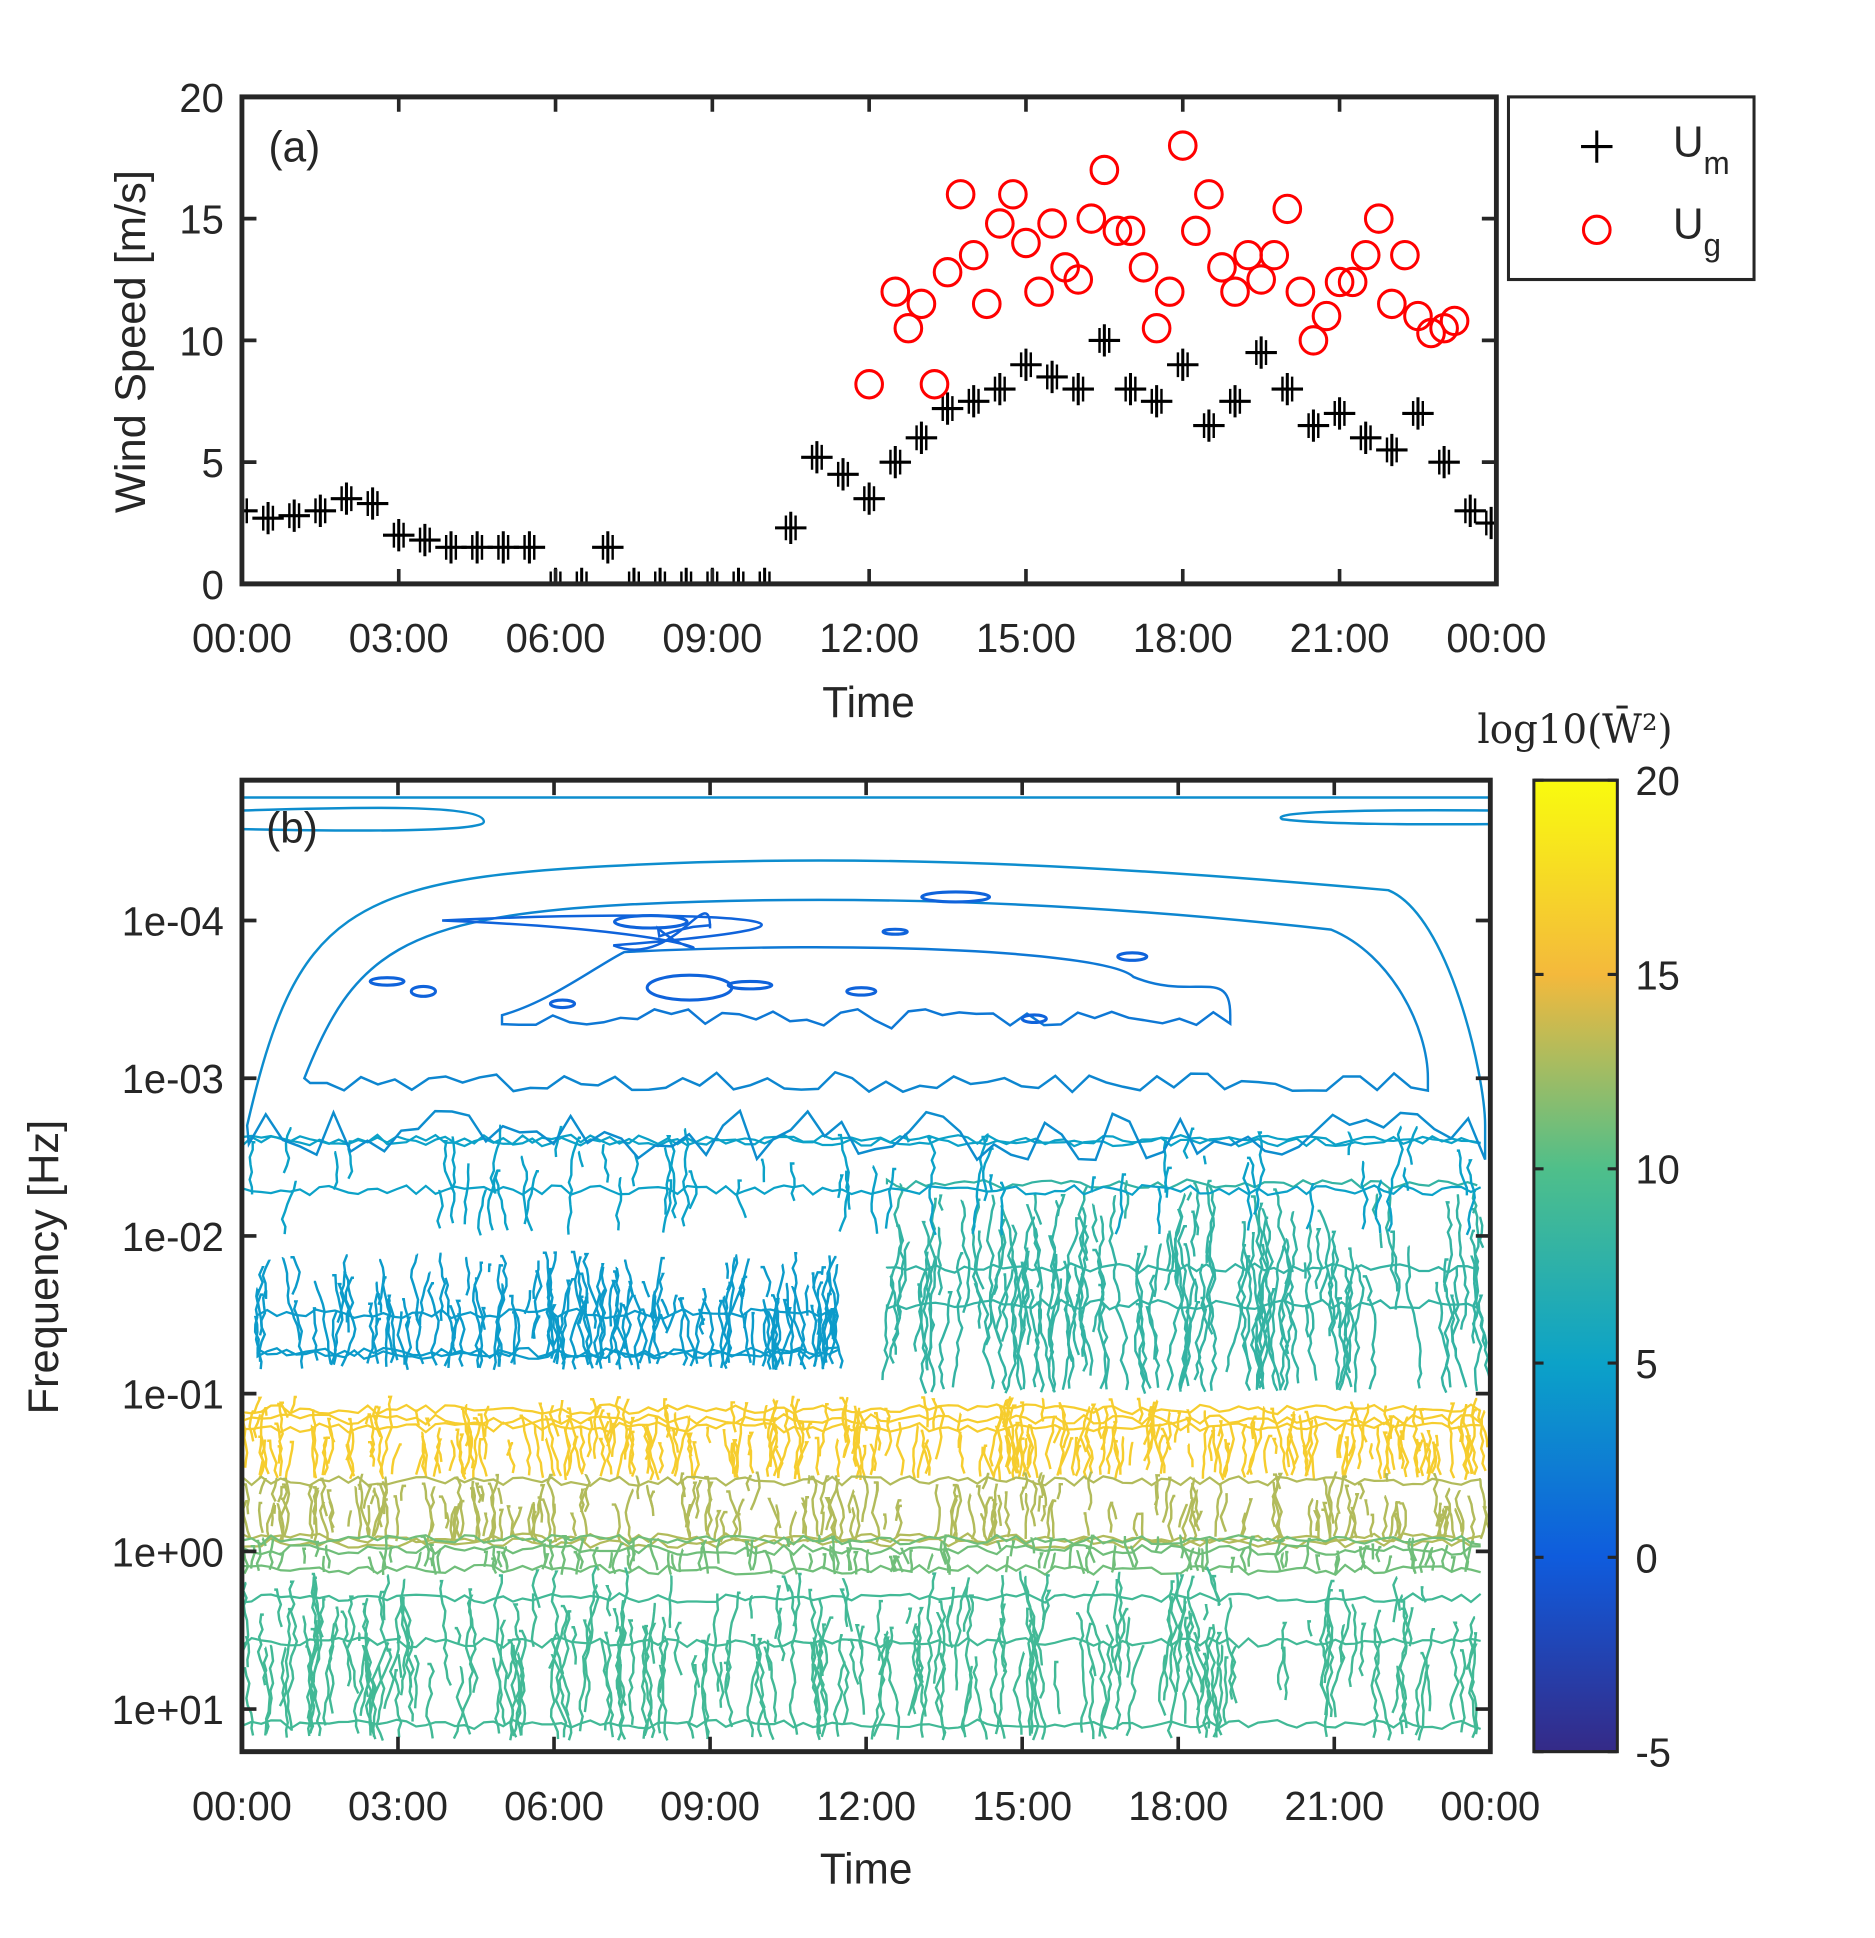  Describe the element at coordinates (710, 1805) in the screenshot. I see `x-tick-label: 09:00` at that location.